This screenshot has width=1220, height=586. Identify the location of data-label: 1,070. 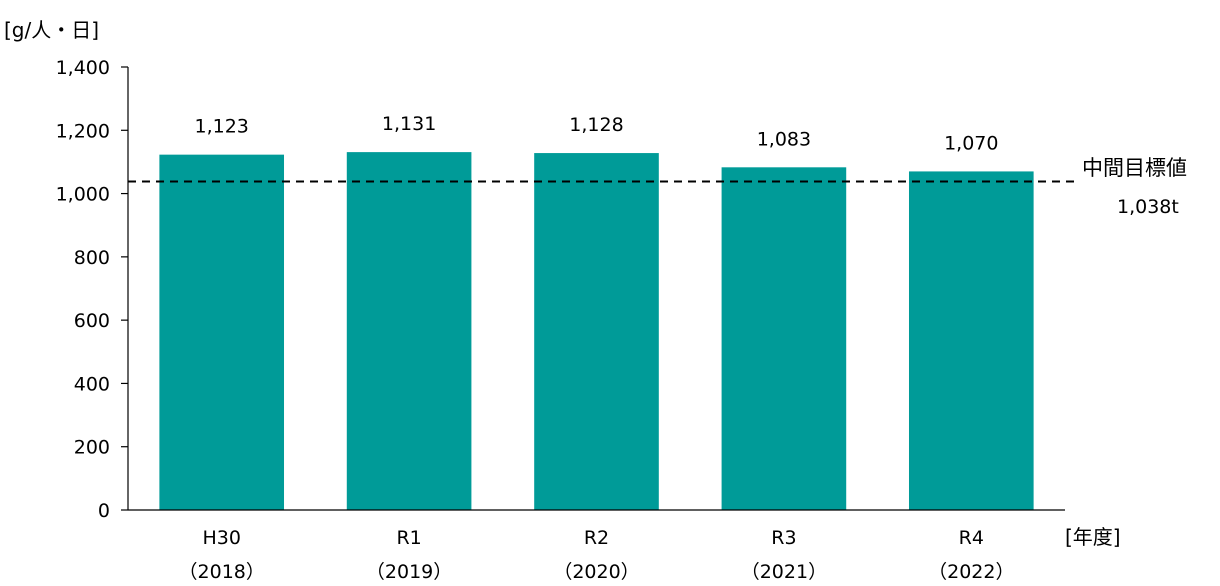
(971, 143).